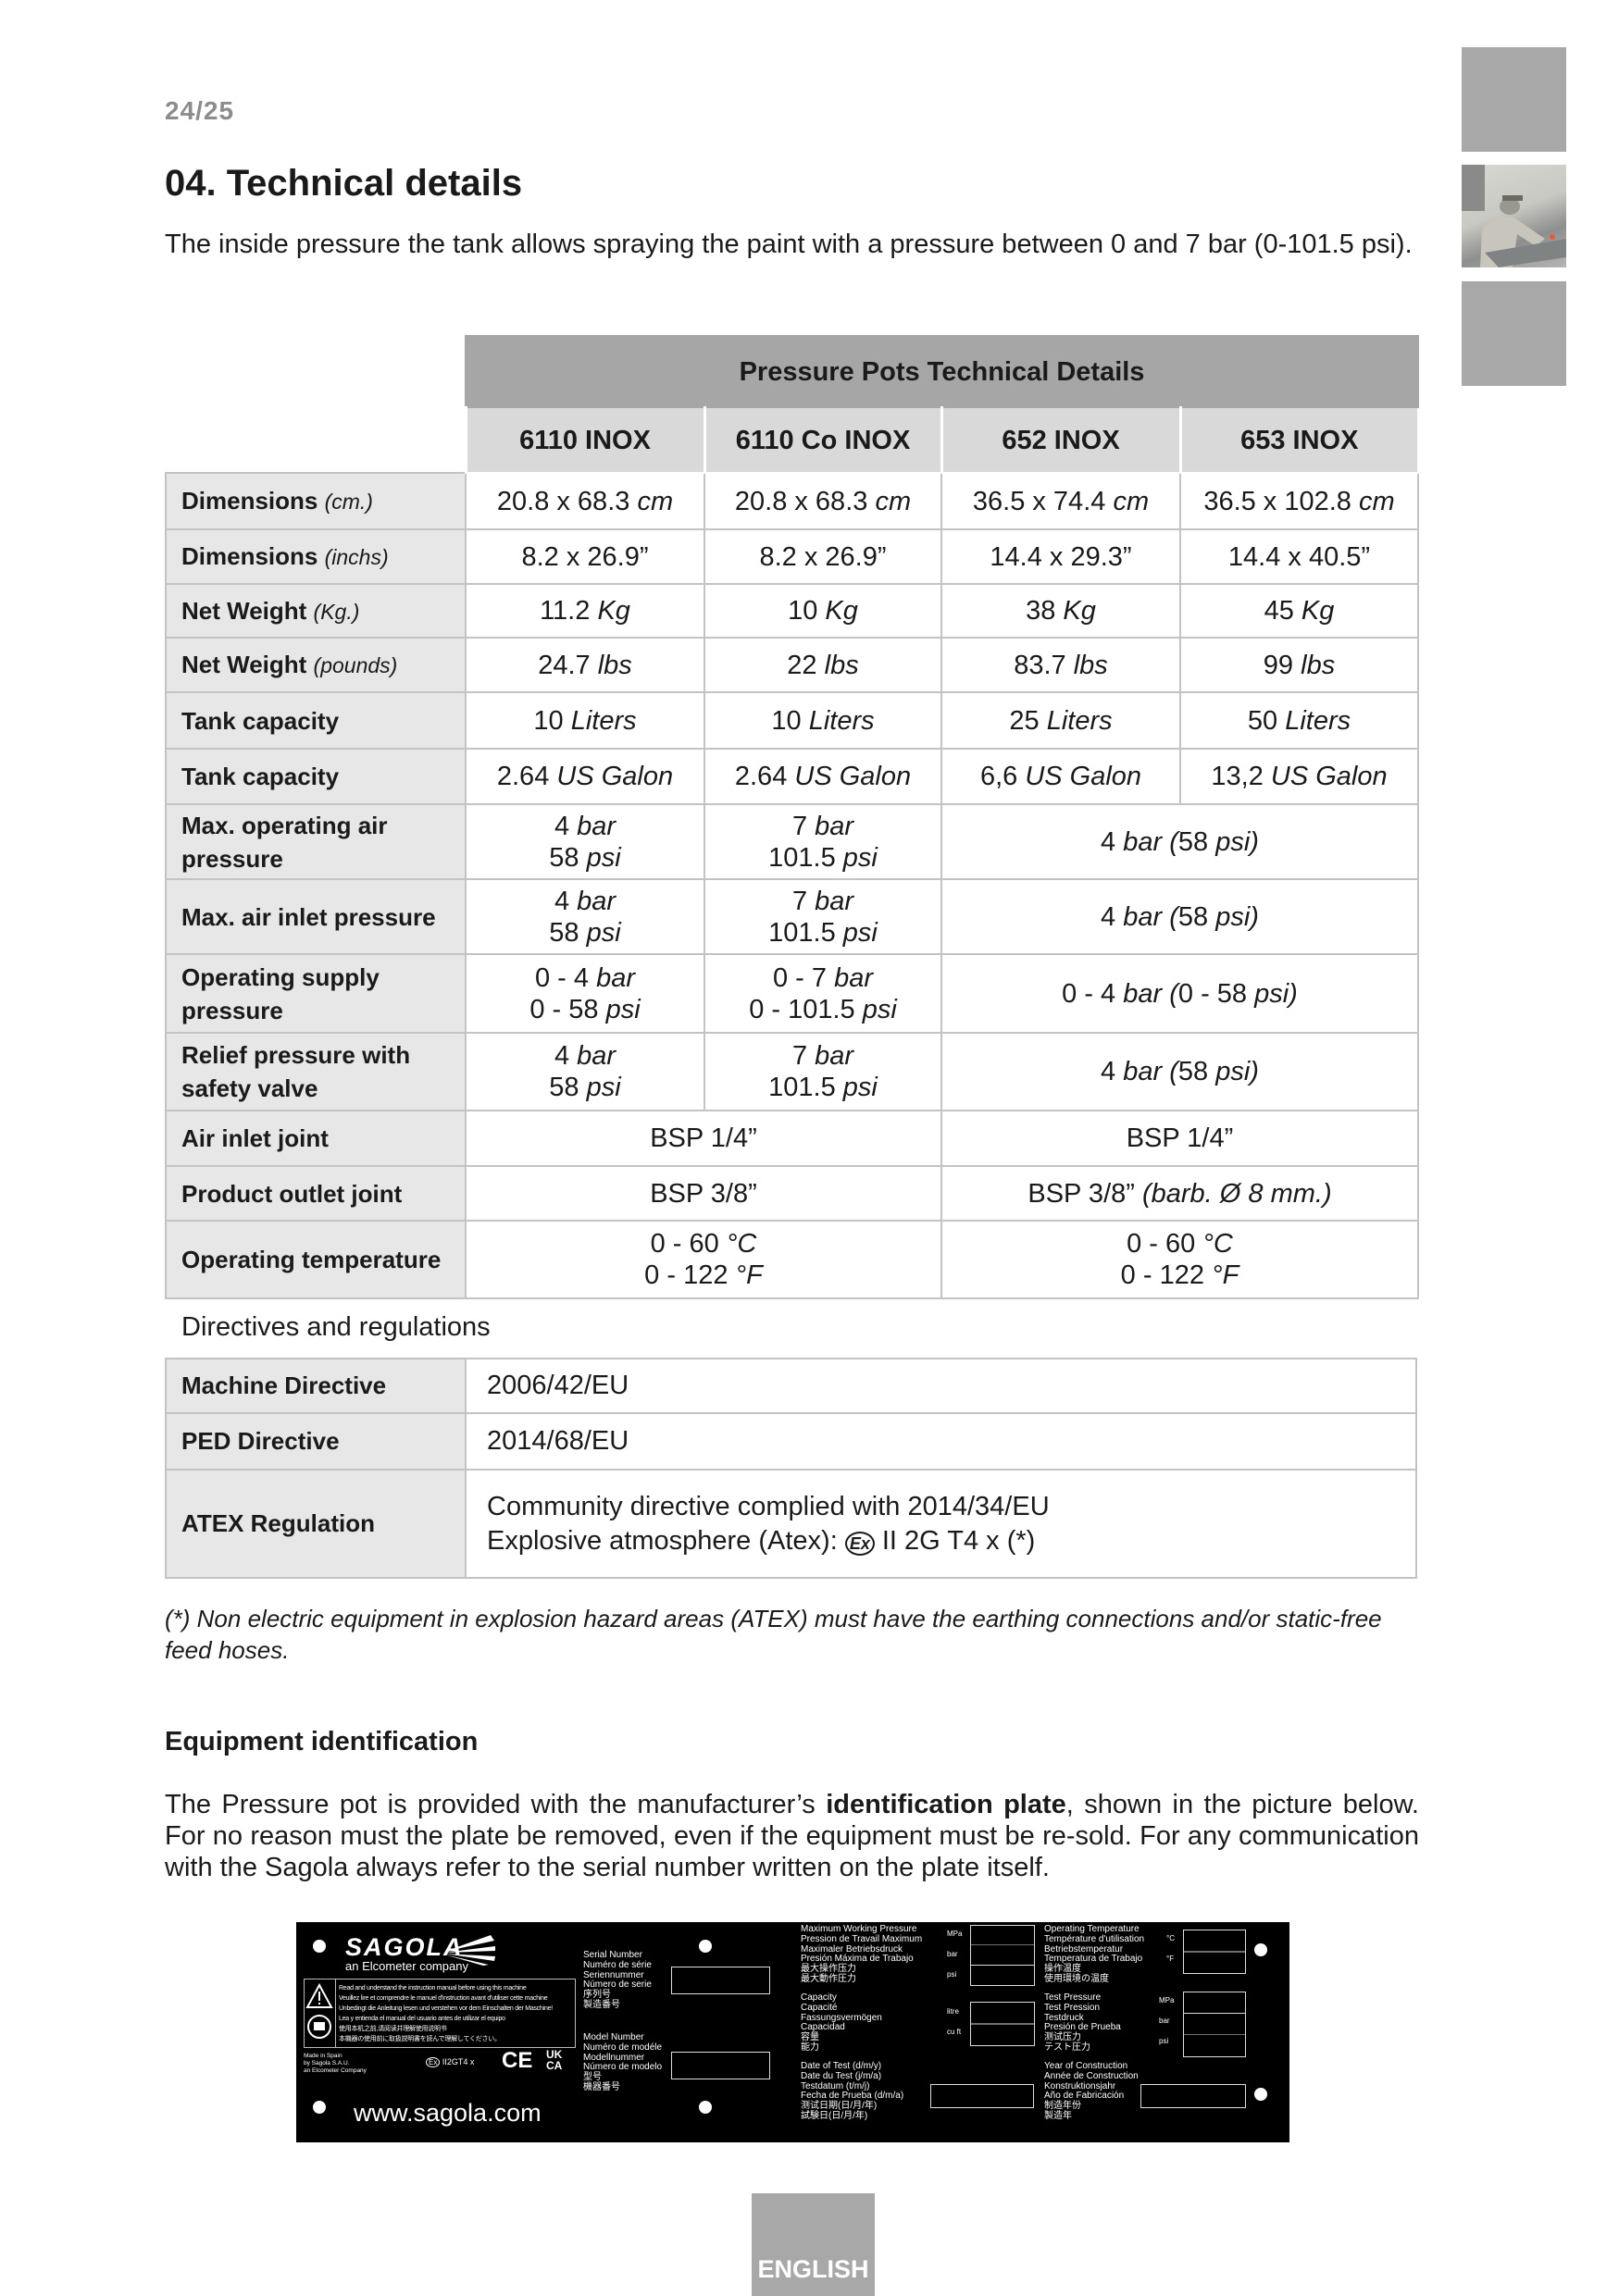 Image resolution: width=1619 pixels, height=2296 pixels. What do you see at coordinates (1300, 777) in the screenshot?
I see `cell-line: 13,2 US Galon` at bounding box center [1300, 777].